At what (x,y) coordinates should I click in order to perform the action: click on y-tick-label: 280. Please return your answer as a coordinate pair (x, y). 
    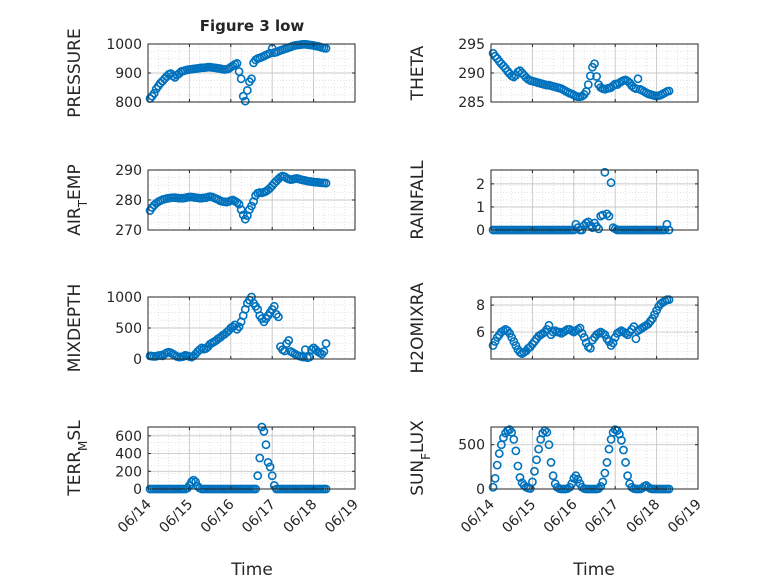
    Looking at the image, I should click on (128, 201).